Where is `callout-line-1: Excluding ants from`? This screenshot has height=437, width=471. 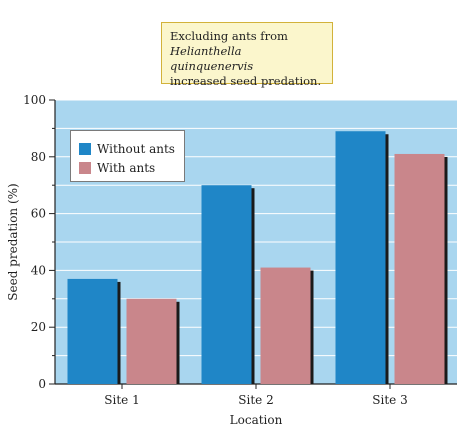 callout-line-1: Excluding ants from is located at coordinates (229, 36).